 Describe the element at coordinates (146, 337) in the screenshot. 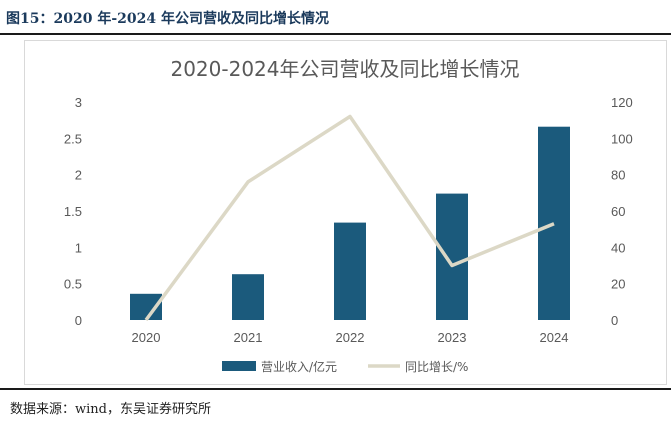

I see `x-tick-label: 2020` at that location.